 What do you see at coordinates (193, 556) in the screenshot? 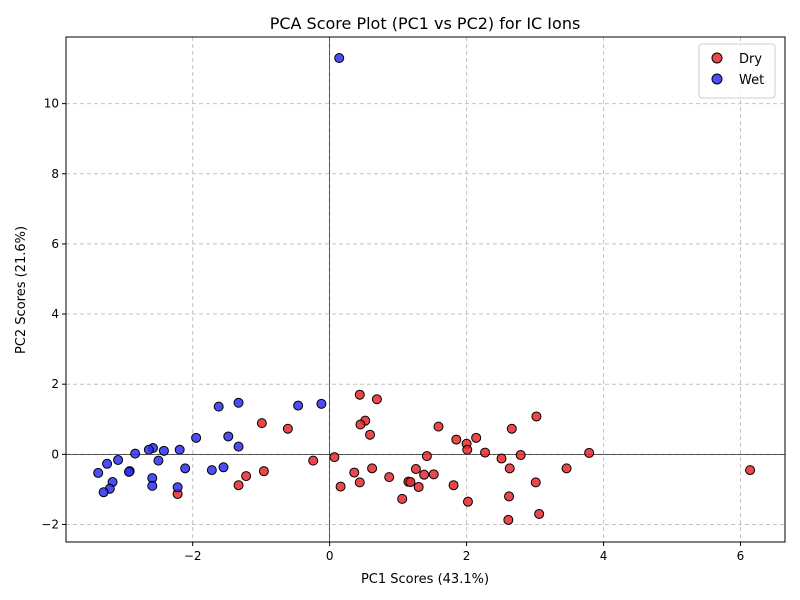
I see `x-tick-label: −2` at bounding box center [193, 556].